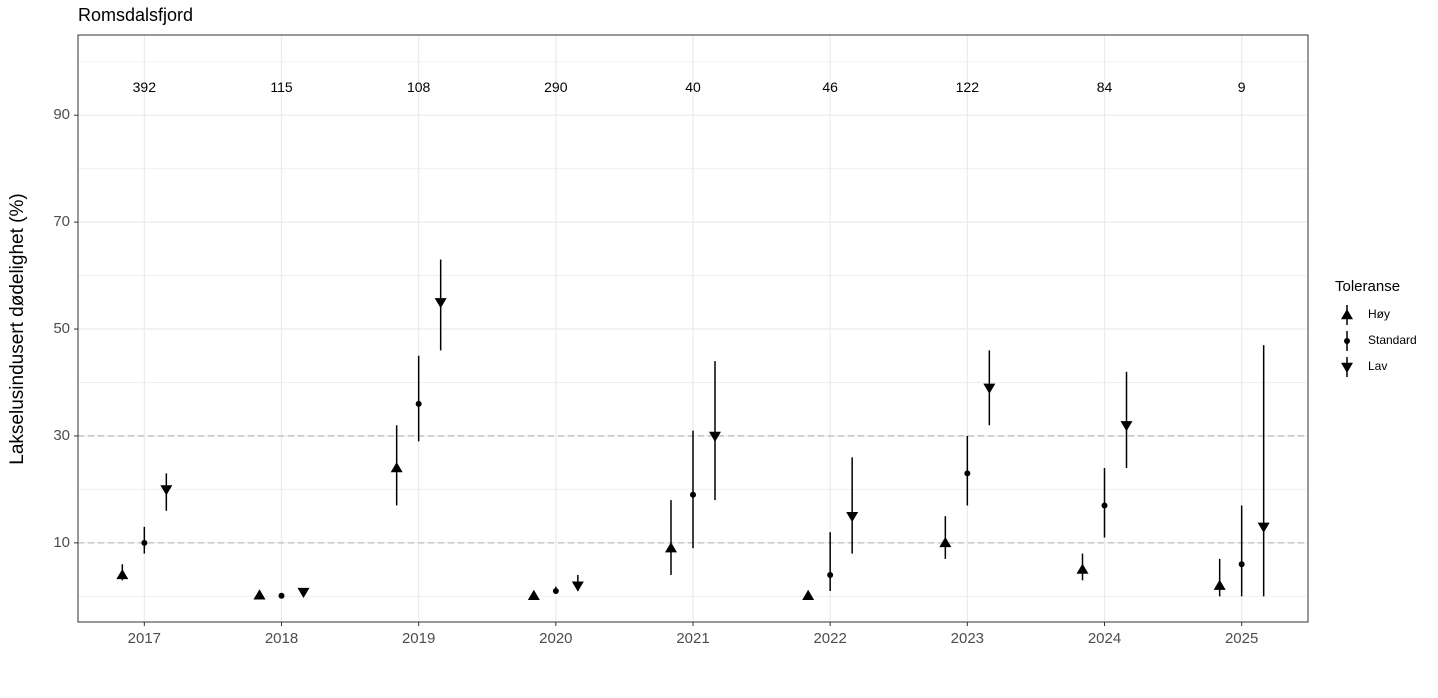  What do you see at coordinates (967, 638) in the screenshot?
I see `x-tick-label: 2023` at bounding box center [967, 638].